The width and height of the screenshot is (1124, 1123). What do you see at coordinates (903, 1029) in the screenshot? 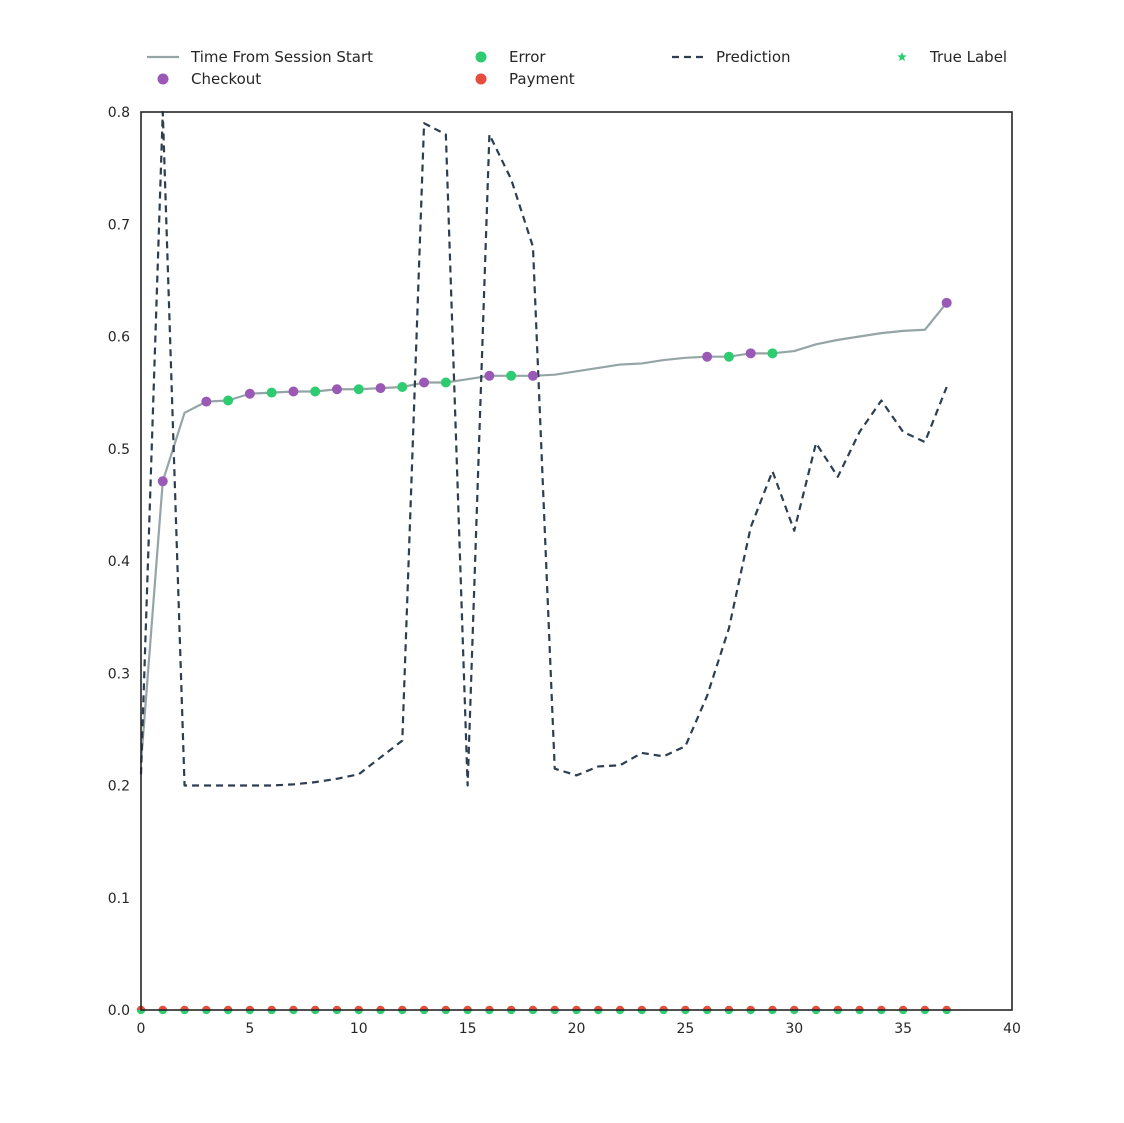
I see `x-tick-label: 35` at bounding box center [903, 1029].